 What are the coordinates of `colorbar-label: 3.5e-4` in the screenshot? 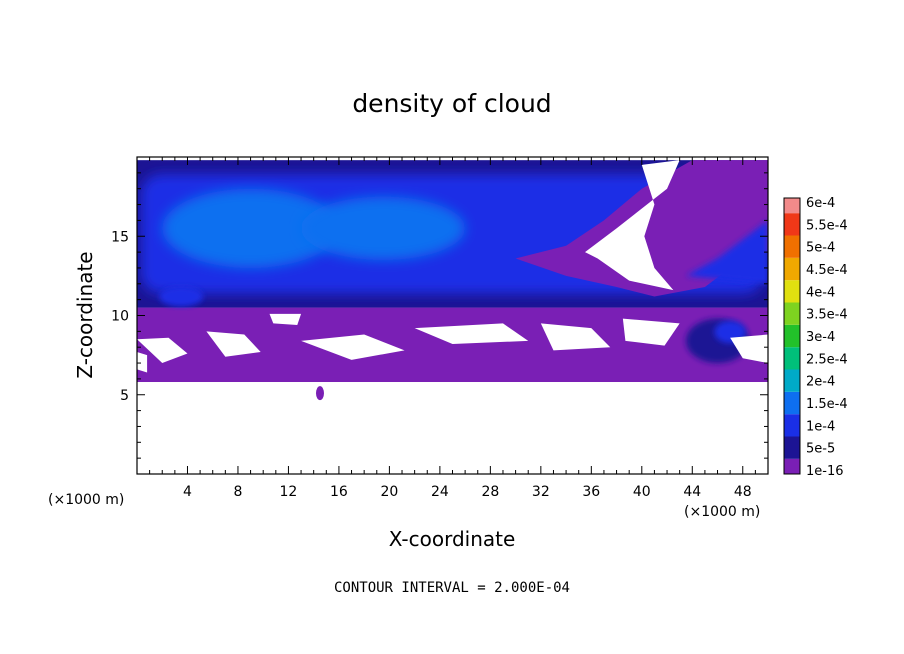 It's located at (827, 315).